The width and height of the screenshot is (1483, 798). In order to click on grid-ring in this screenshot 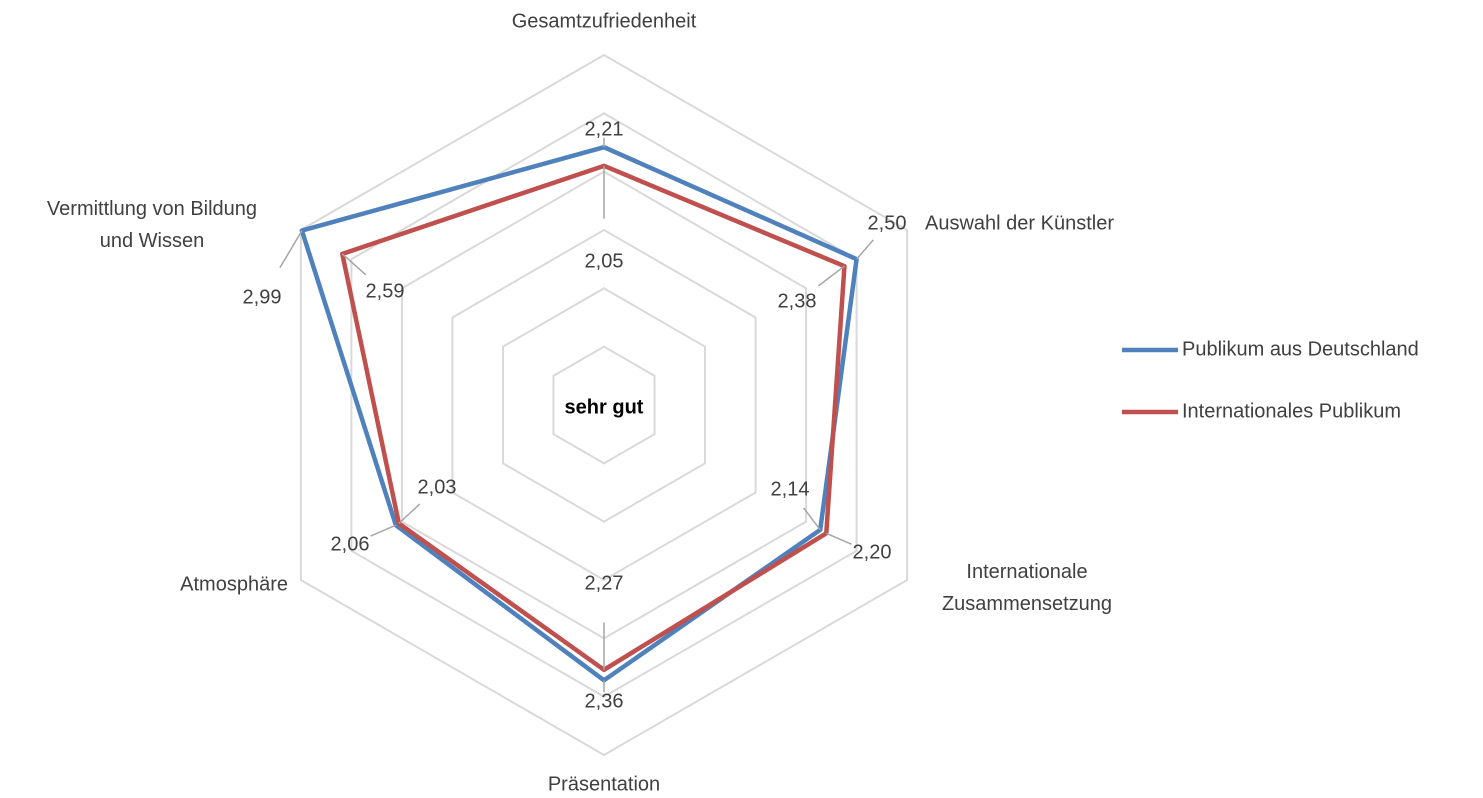, I will do `click(604, 405)`.